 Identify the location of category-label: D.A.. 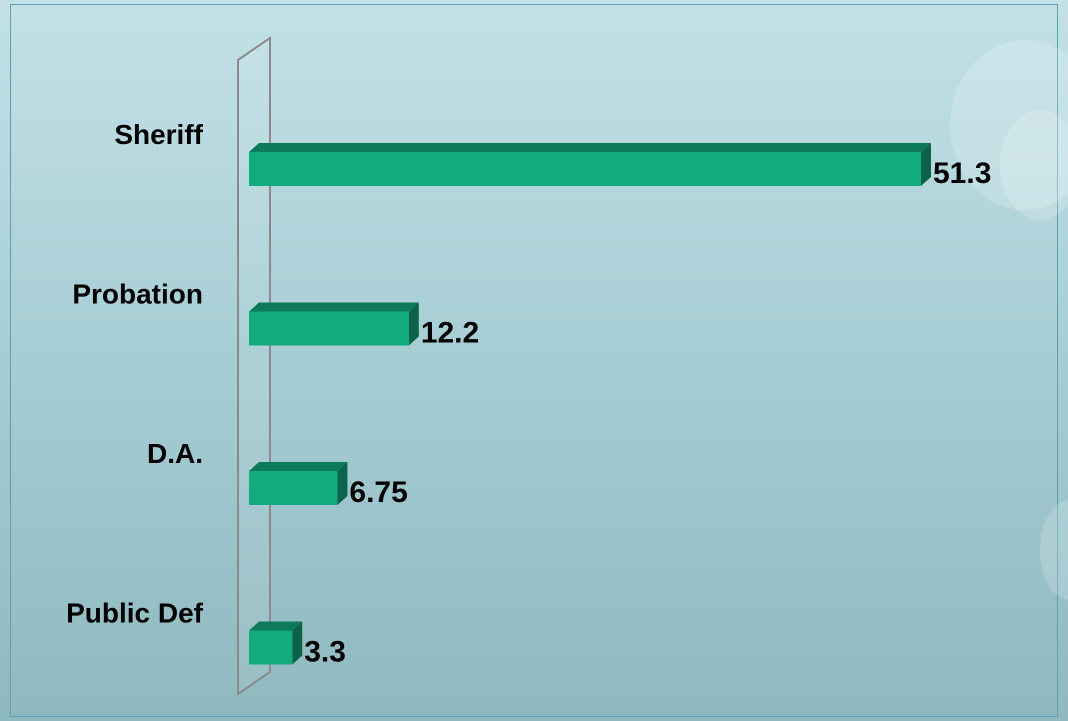
(175, 453).